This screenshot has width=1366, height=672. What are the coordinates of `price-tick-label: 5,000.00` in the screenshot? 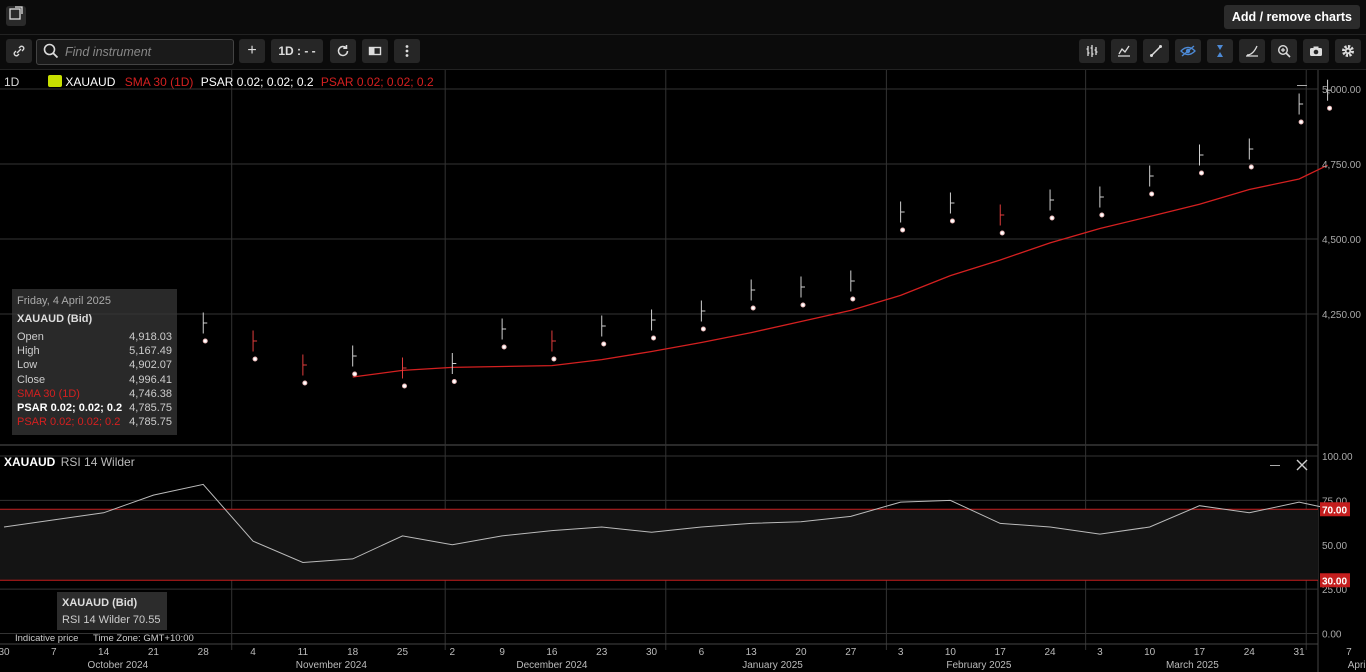 It's located at (1341, 90).